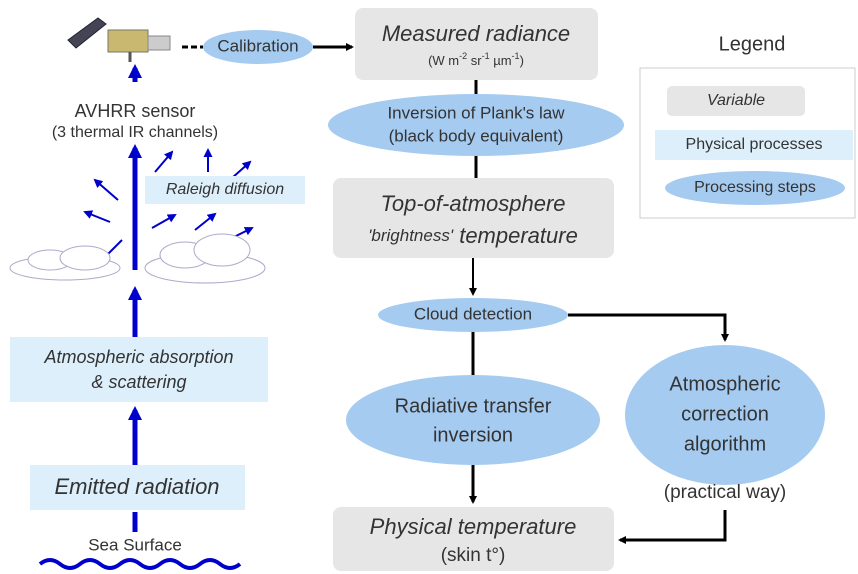 This screenshot has width=858, height=574. I want to click on cloud-label: Cloud detection, so click(473, 313).